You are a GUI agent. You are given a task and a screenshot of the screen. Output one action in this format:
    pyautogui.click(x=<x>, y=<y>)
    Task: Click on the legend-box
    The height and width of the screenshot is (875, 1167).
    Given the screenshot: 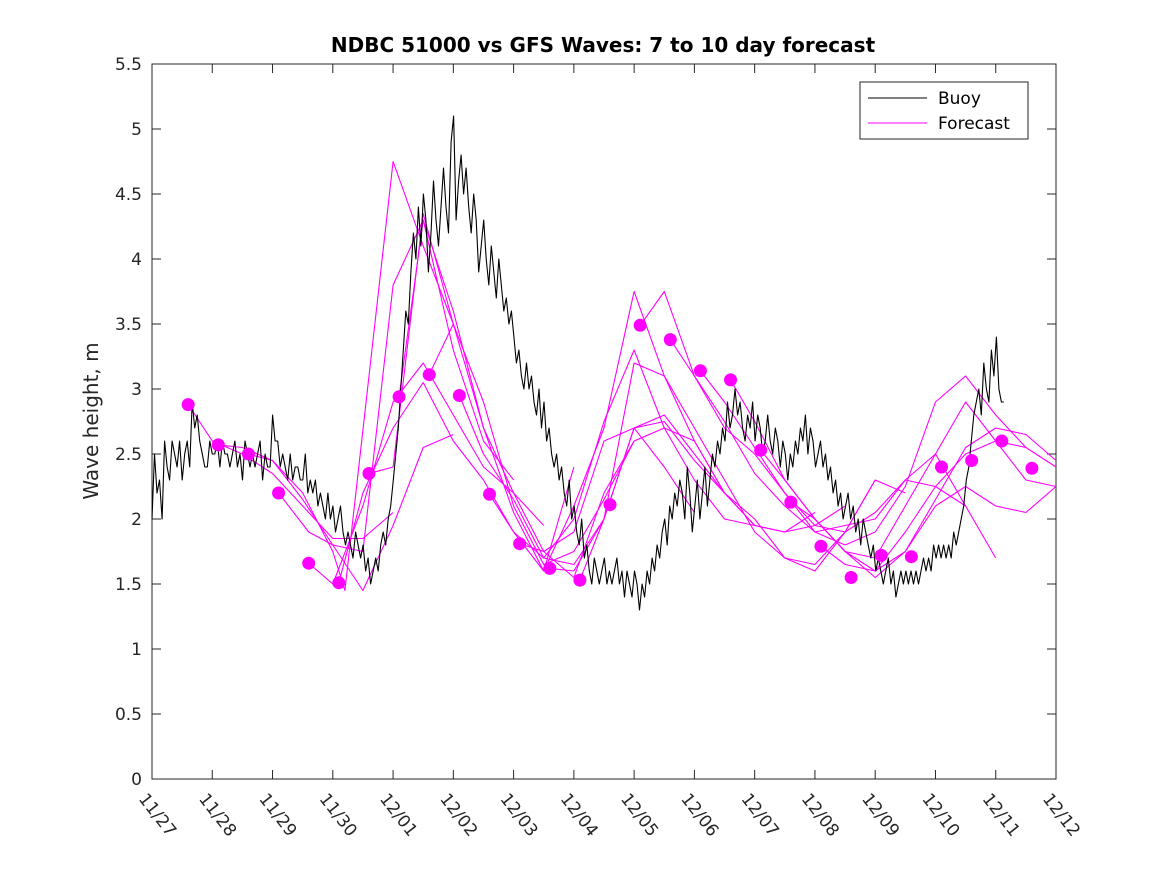 What is the action you would take?
    pyautogui.click(x=944, y=110)
    